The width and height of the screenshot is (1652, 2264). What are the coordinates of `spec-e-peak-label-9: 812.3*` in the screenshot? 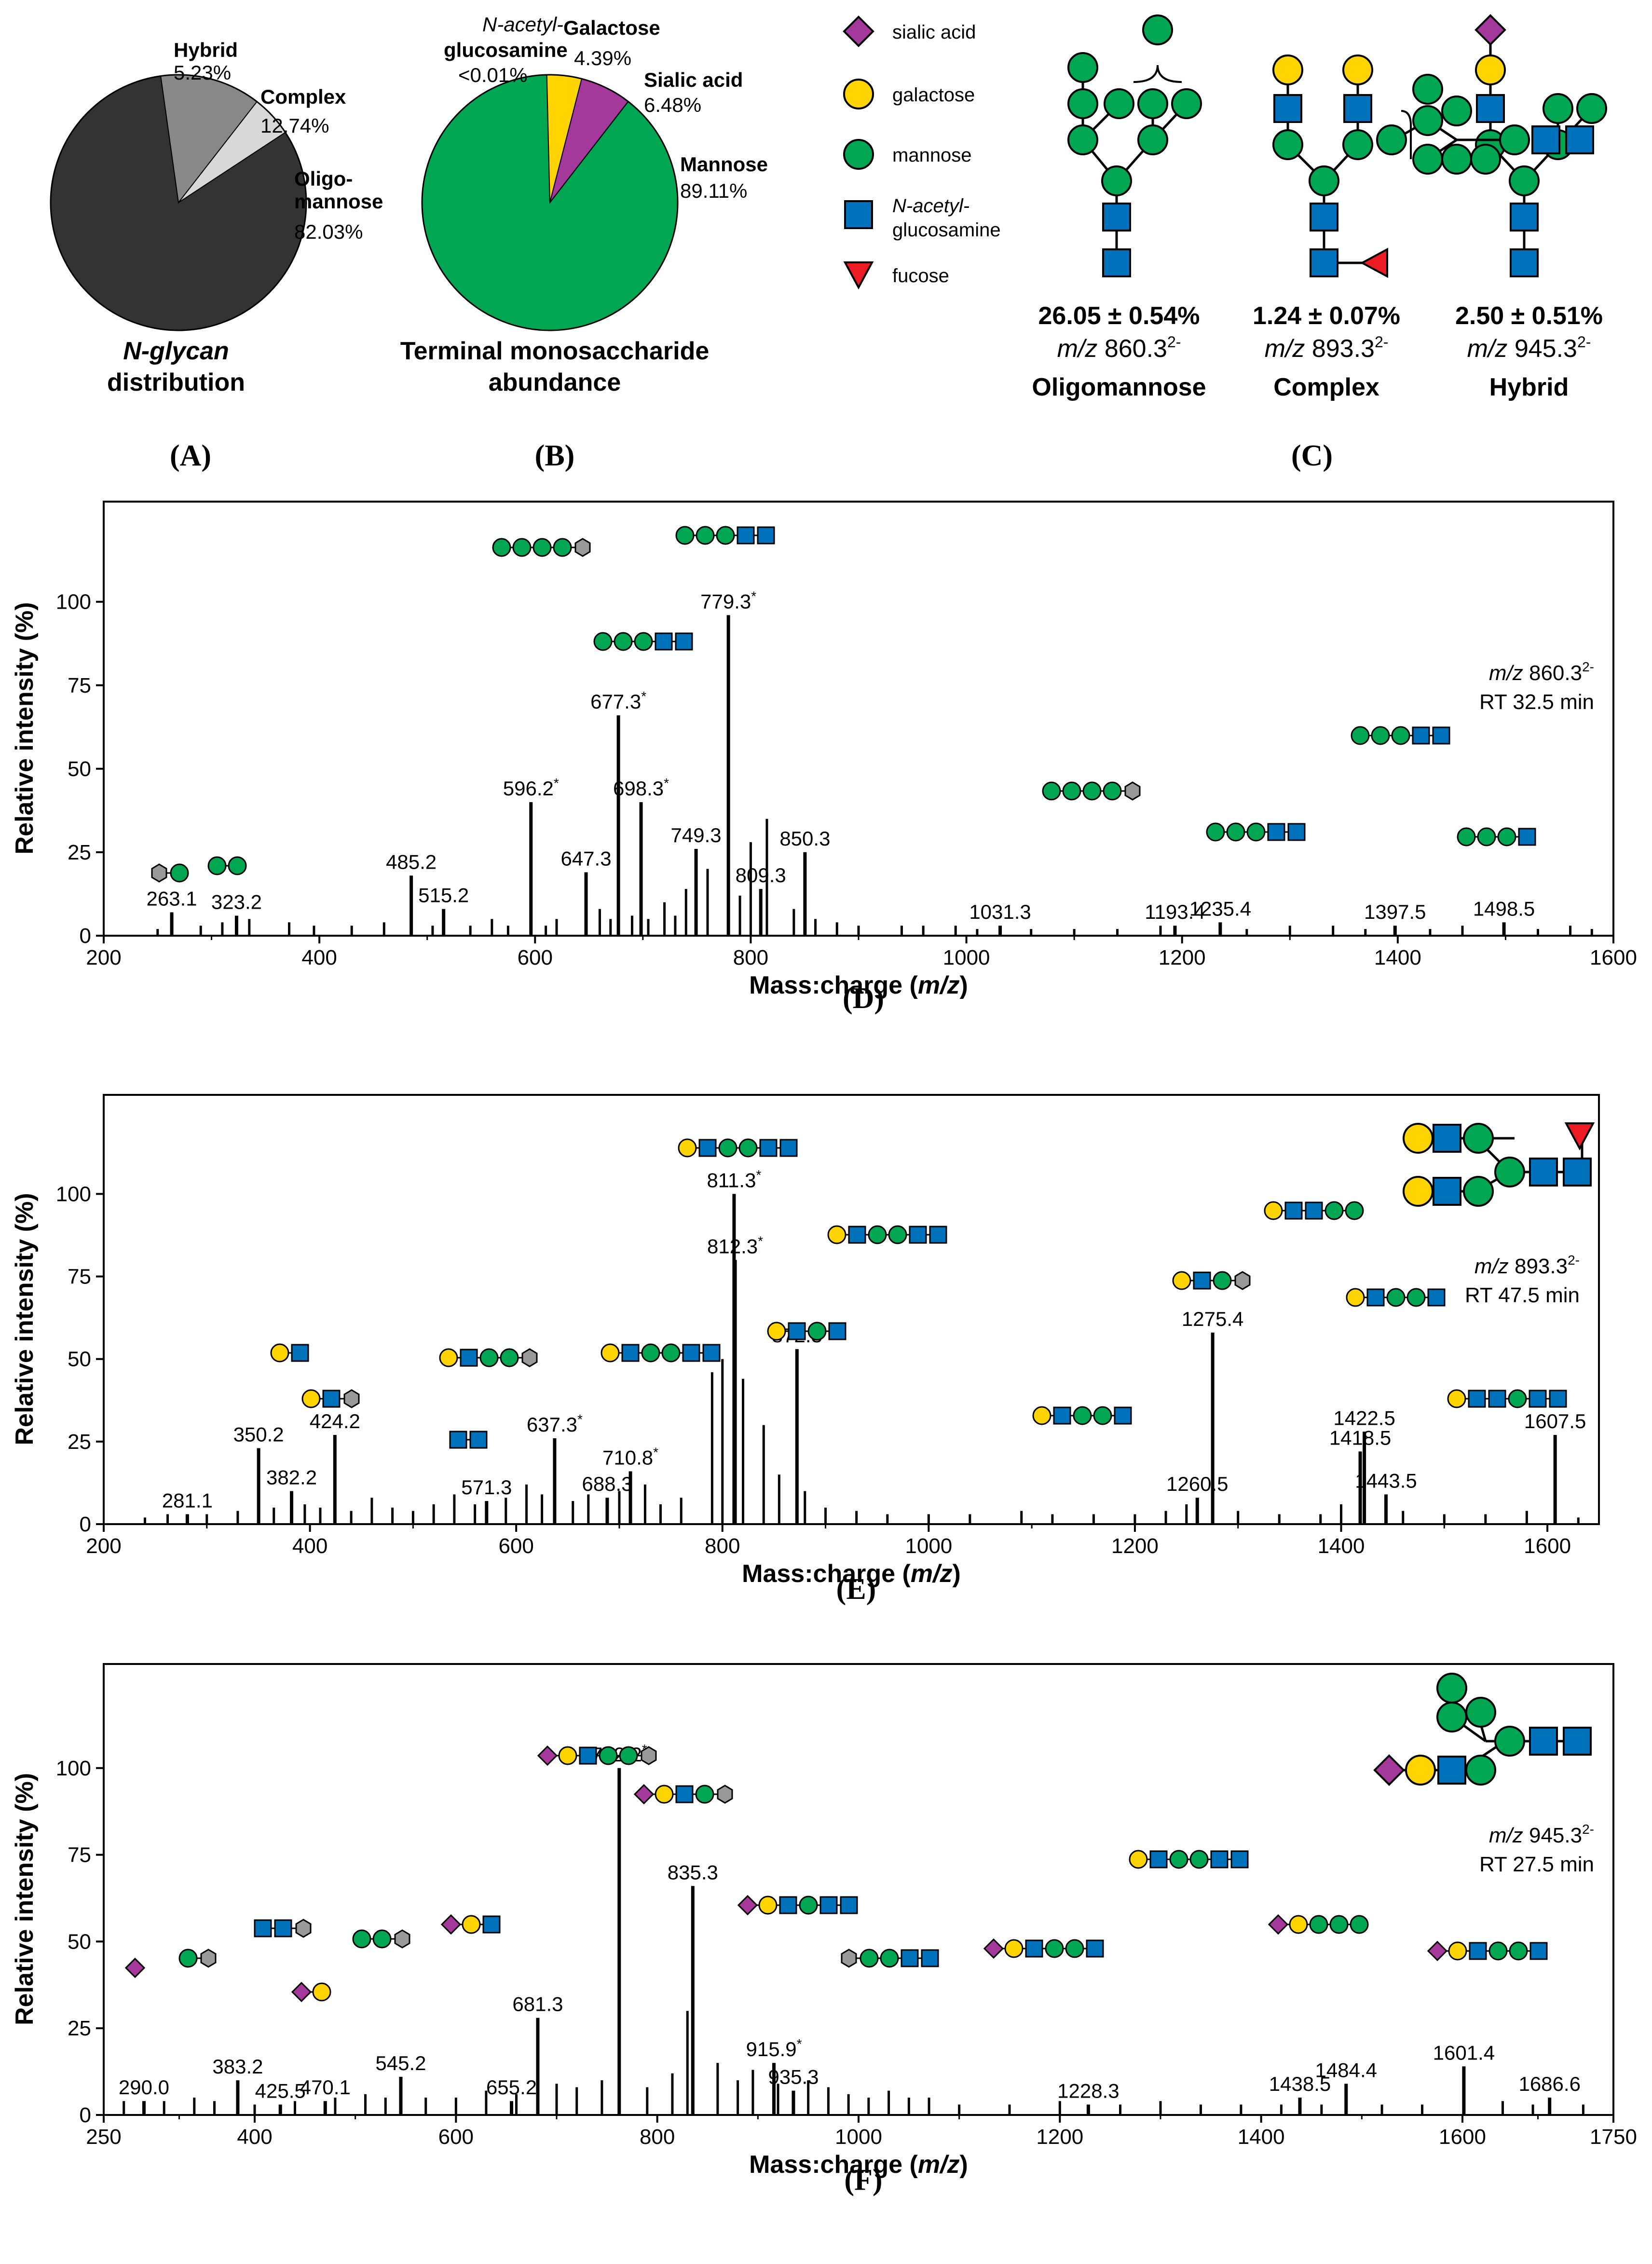 It's located at (735, 1245).